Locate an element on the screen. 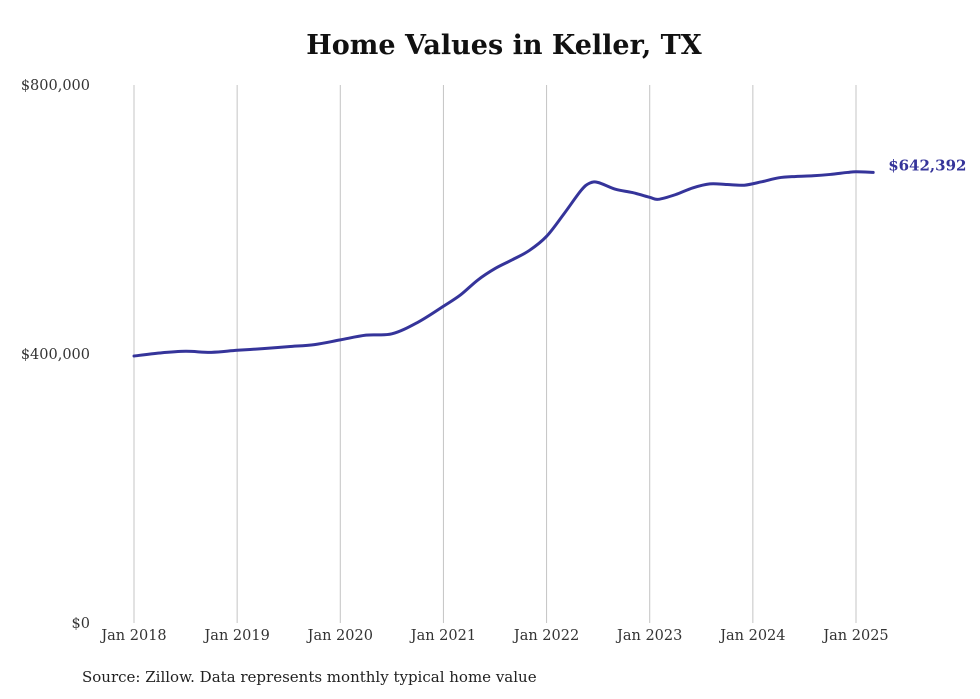  y-tick-label: $400,000 is located at coordinates (55, 355).